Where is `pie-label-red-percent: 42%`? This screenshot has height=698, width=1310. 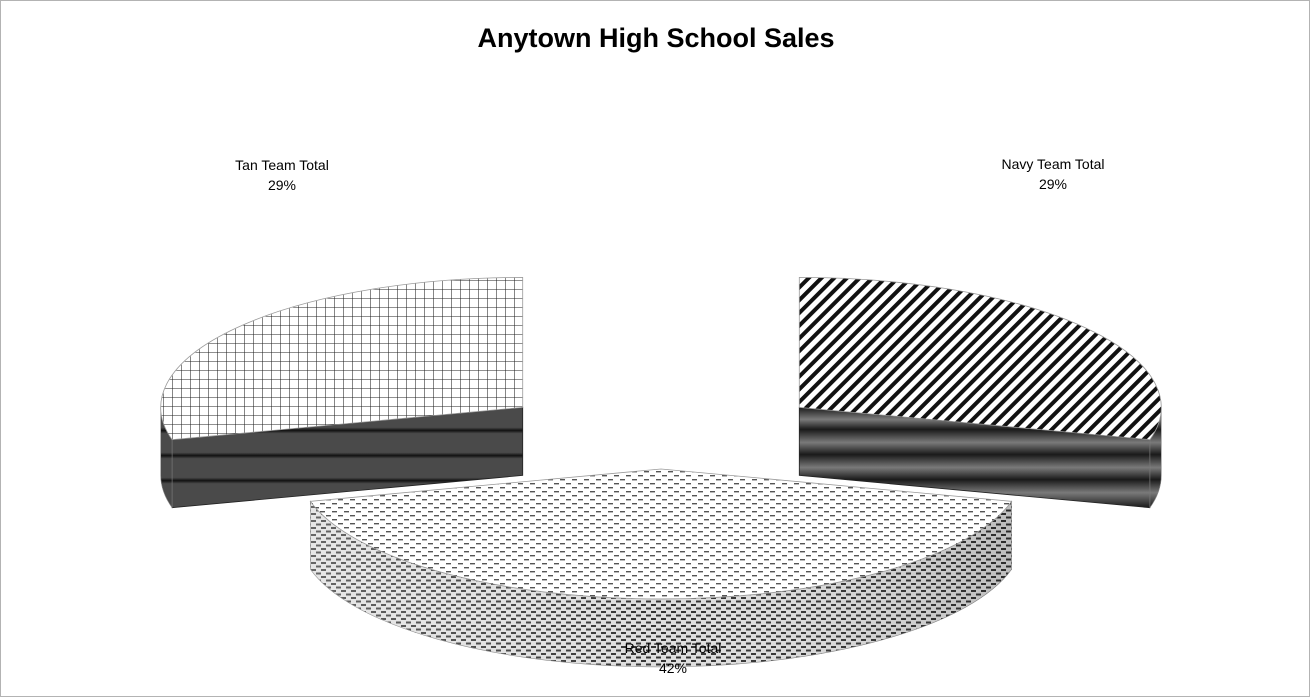 pie-label-red-percent: 42% is located at coordinates (673, 668).